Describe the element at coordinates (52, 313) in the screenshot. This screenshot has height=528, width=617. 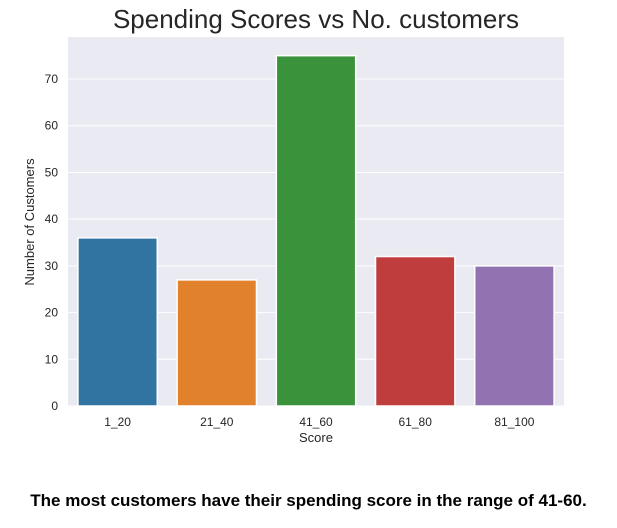
I see `y-tick-label: 20` at that location.